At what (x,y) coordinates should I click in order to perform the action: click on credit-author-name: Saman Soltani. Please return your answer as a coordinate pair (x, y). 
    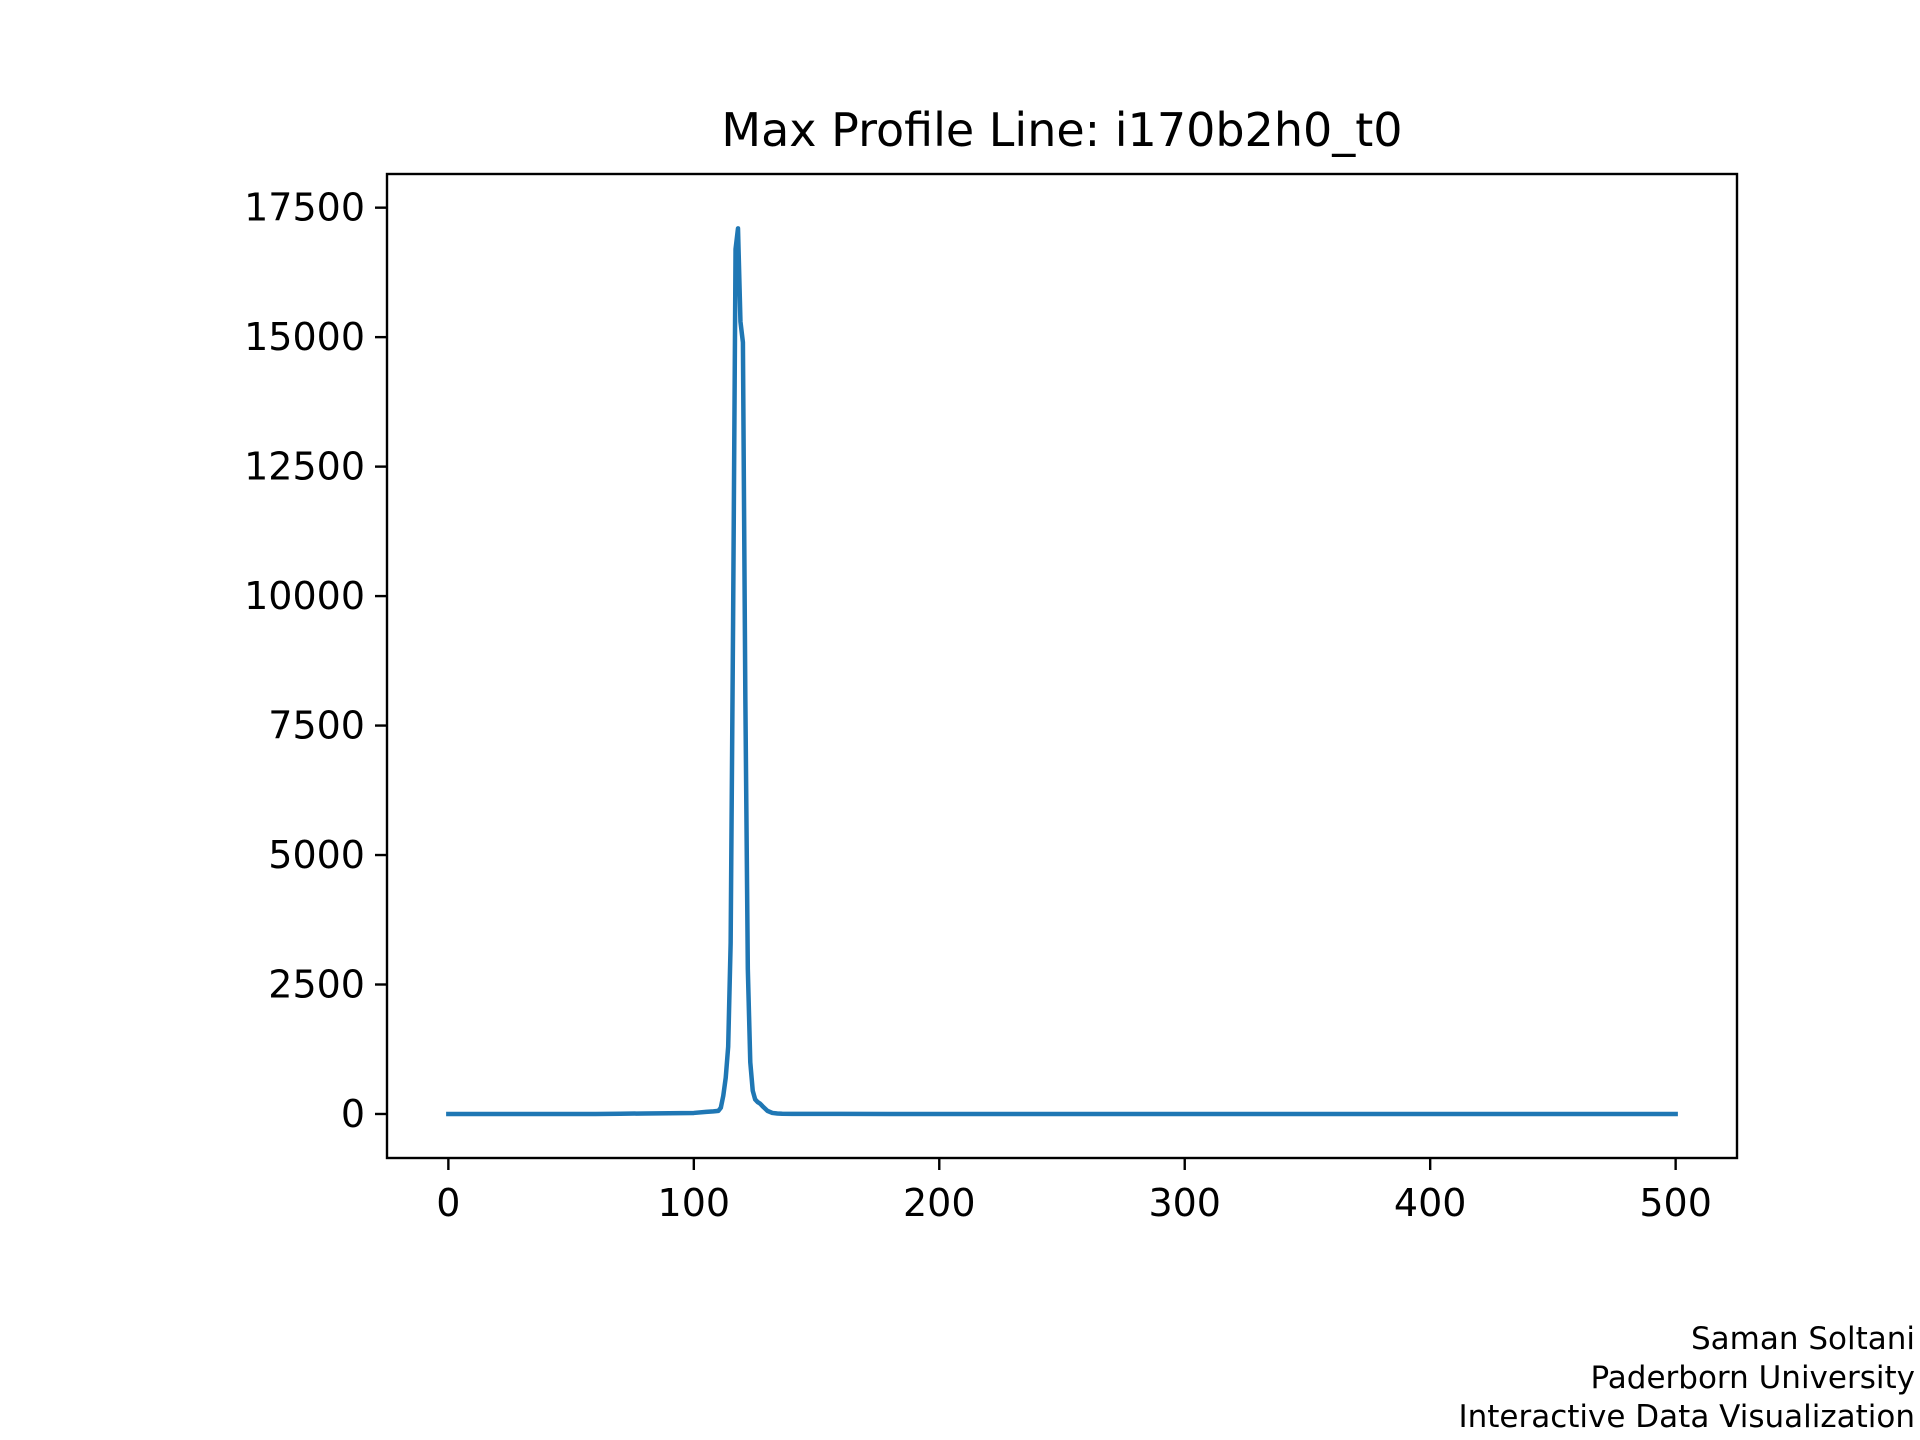
    Looking at the image, I should click on (1802, 1339).